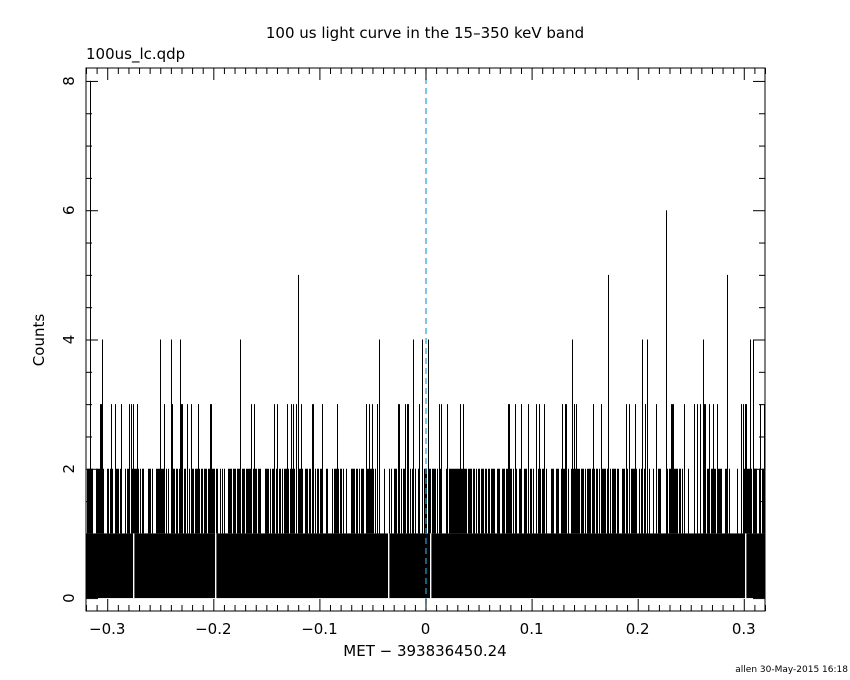  Describe the element at coordinates (213, 629) in the screenshot. I see `x-tick-label: −0.2` at that location.